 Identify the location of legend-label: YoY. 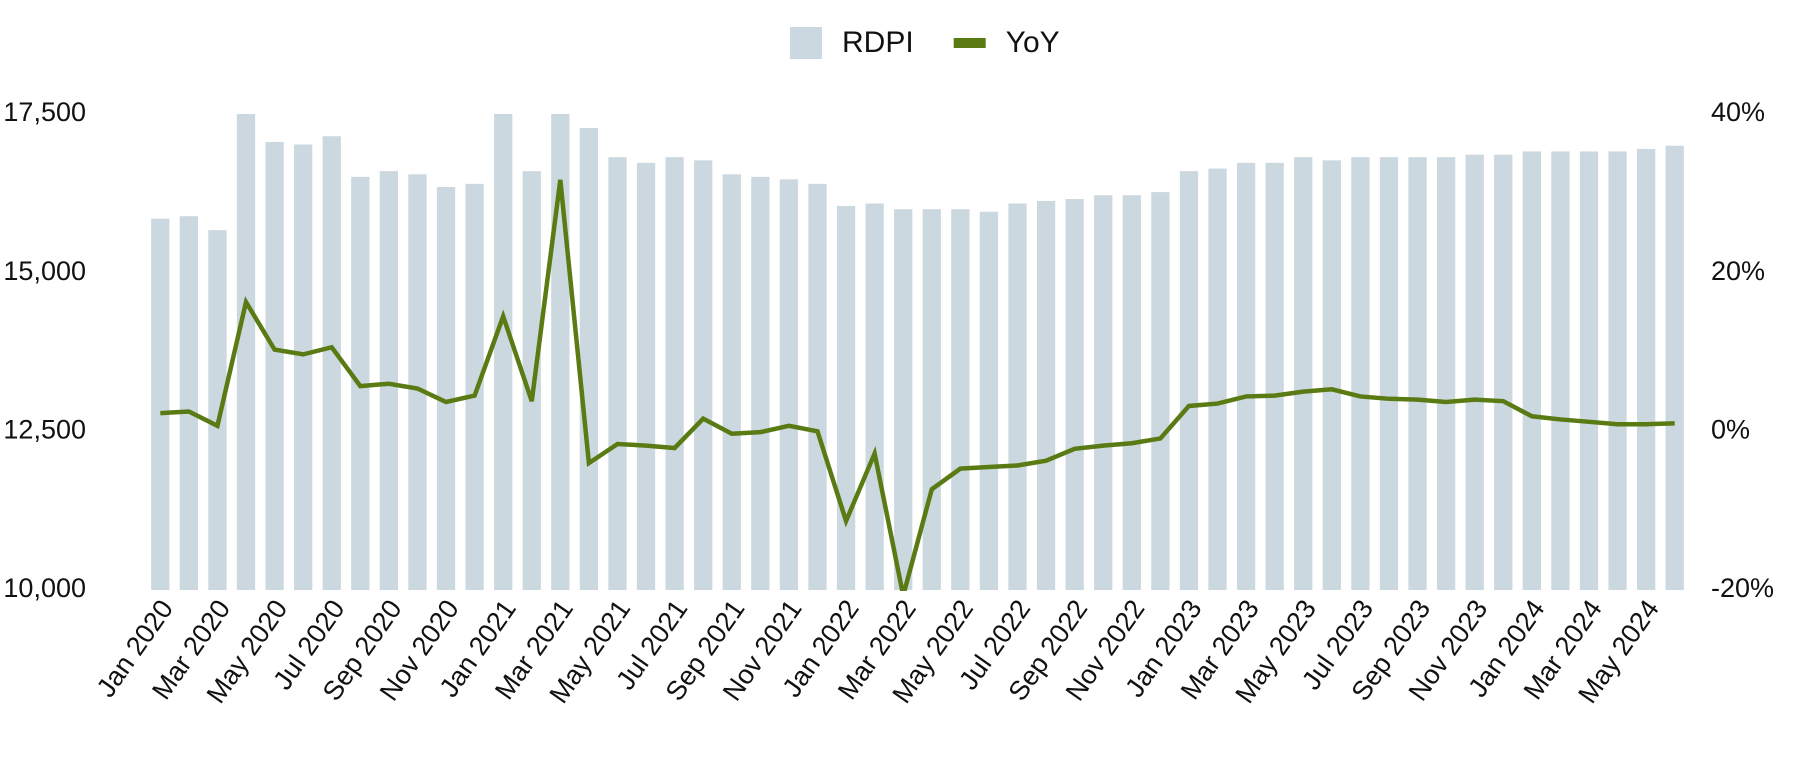
(1033, 42).